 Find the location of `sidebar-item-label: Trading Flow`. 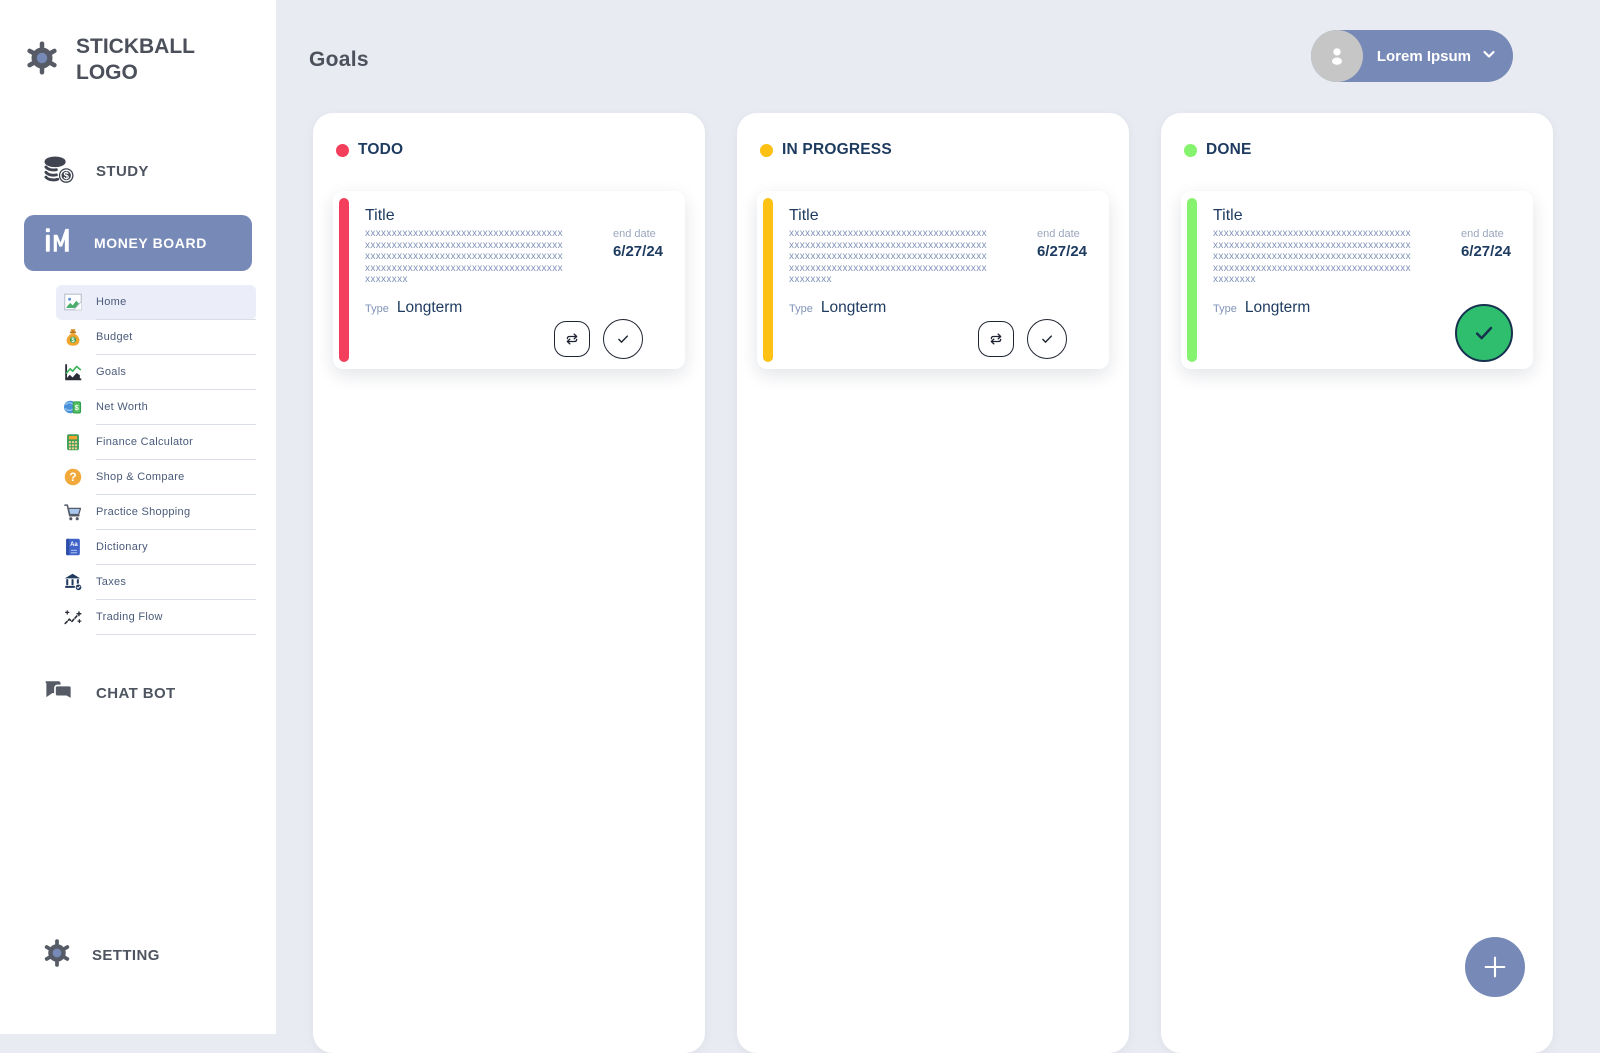

sidebar-item-label: Trading Flow is located at coordinates (129, 616).